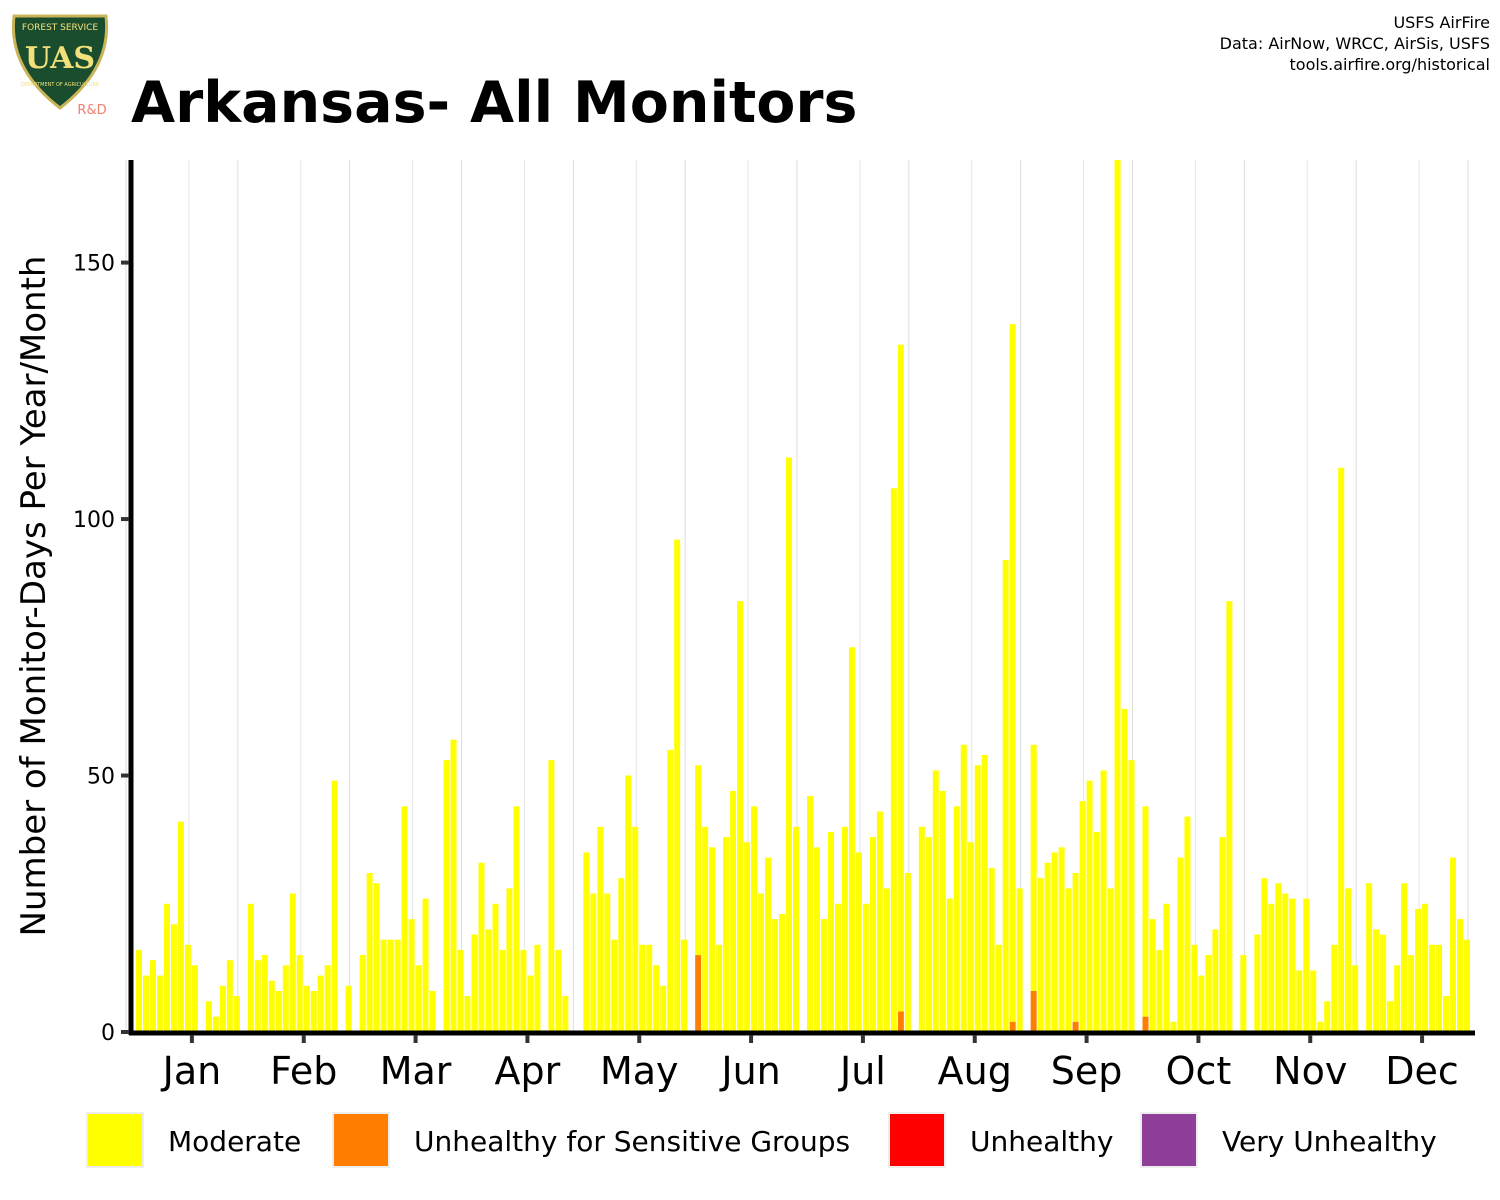 This screenshot has height=1200, width=1500. What do you see at coordinates (749, 1071) in the screenshot?
I see `x-tick-label: Jun` at bounding box center [749, 1071].